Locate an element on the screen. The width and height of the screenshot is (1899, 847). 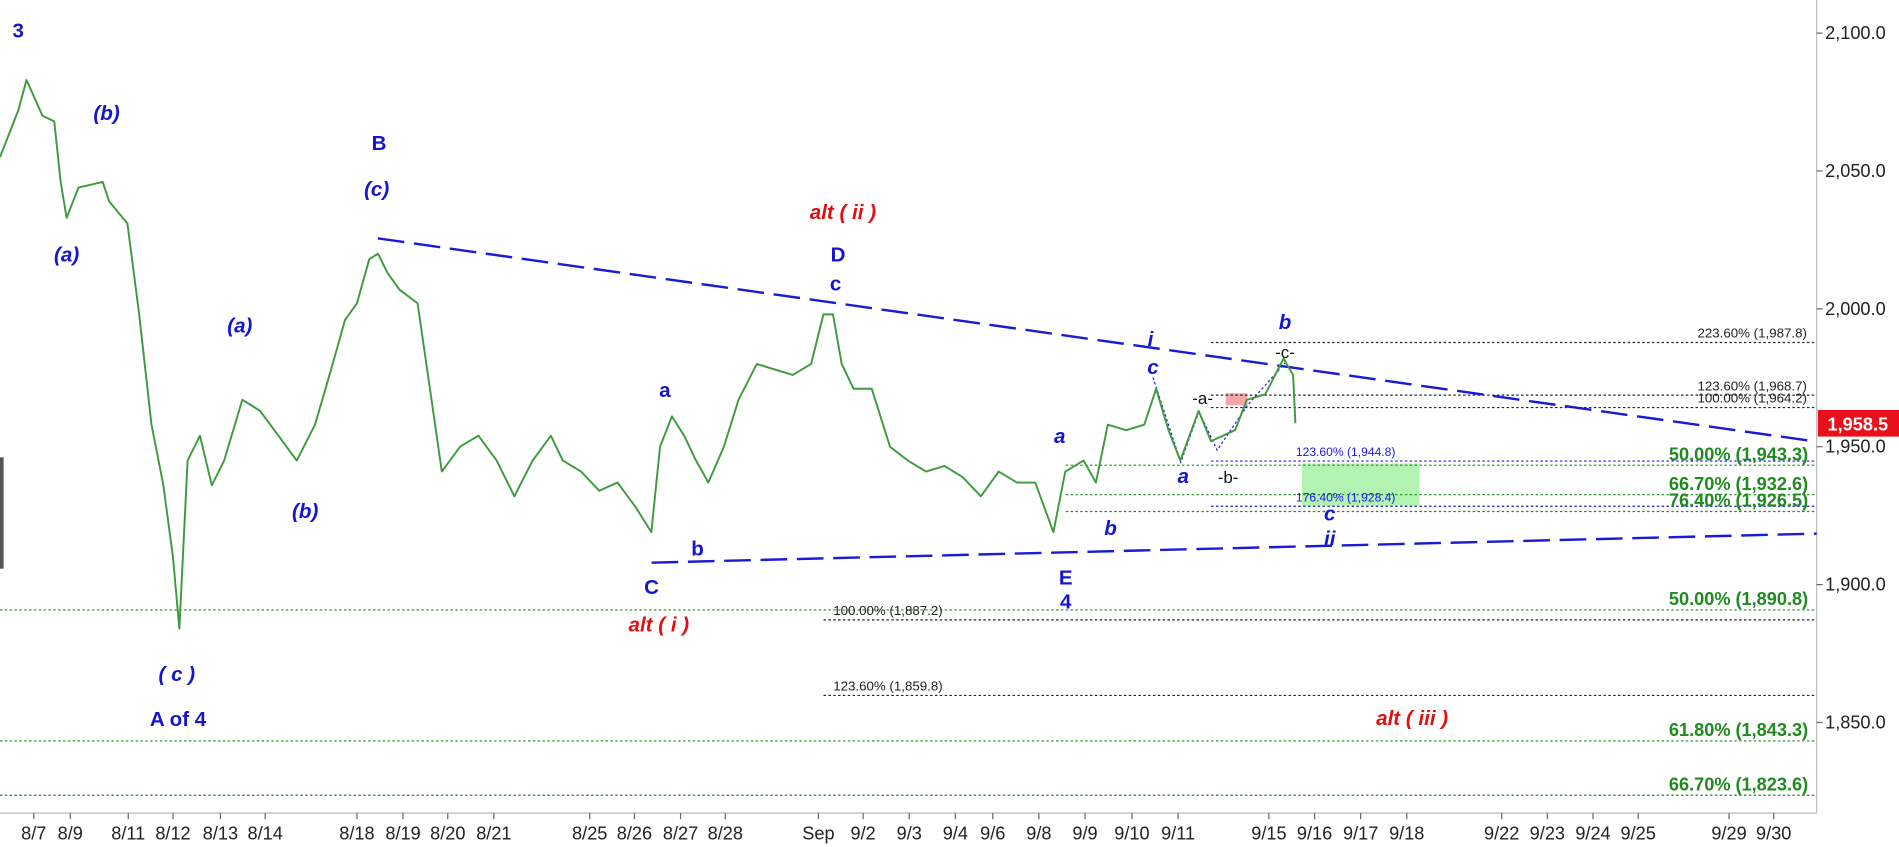
x-tick-label: 9/6 is located at coordinates (992, 834).